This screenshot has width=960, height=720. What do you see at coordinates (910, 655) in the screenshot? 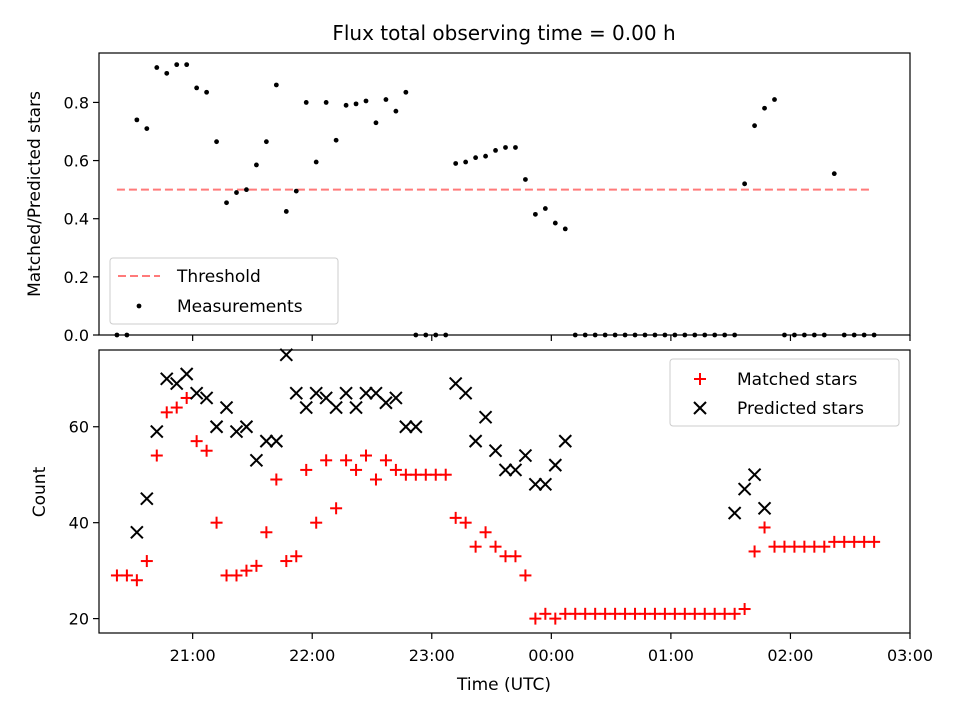
I see `bottom-x-tick-label: 03:00` at bounding box center [910, 655].